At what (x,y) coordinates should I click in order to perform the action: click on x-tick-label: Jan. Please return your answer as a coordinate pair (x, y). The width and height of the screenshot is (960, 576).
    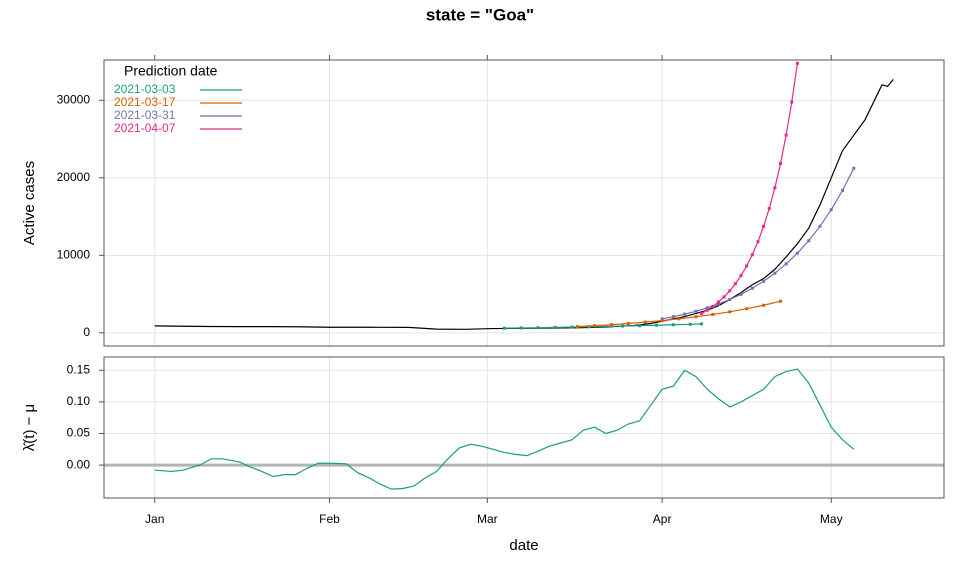
    Looking at the image, I should click on (154, 519).